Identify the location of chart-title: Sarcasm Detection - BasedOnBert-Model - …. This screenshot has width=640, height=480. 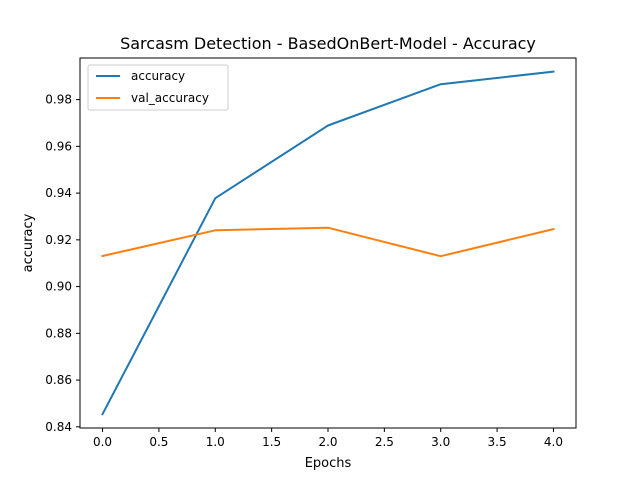
(328, 43).